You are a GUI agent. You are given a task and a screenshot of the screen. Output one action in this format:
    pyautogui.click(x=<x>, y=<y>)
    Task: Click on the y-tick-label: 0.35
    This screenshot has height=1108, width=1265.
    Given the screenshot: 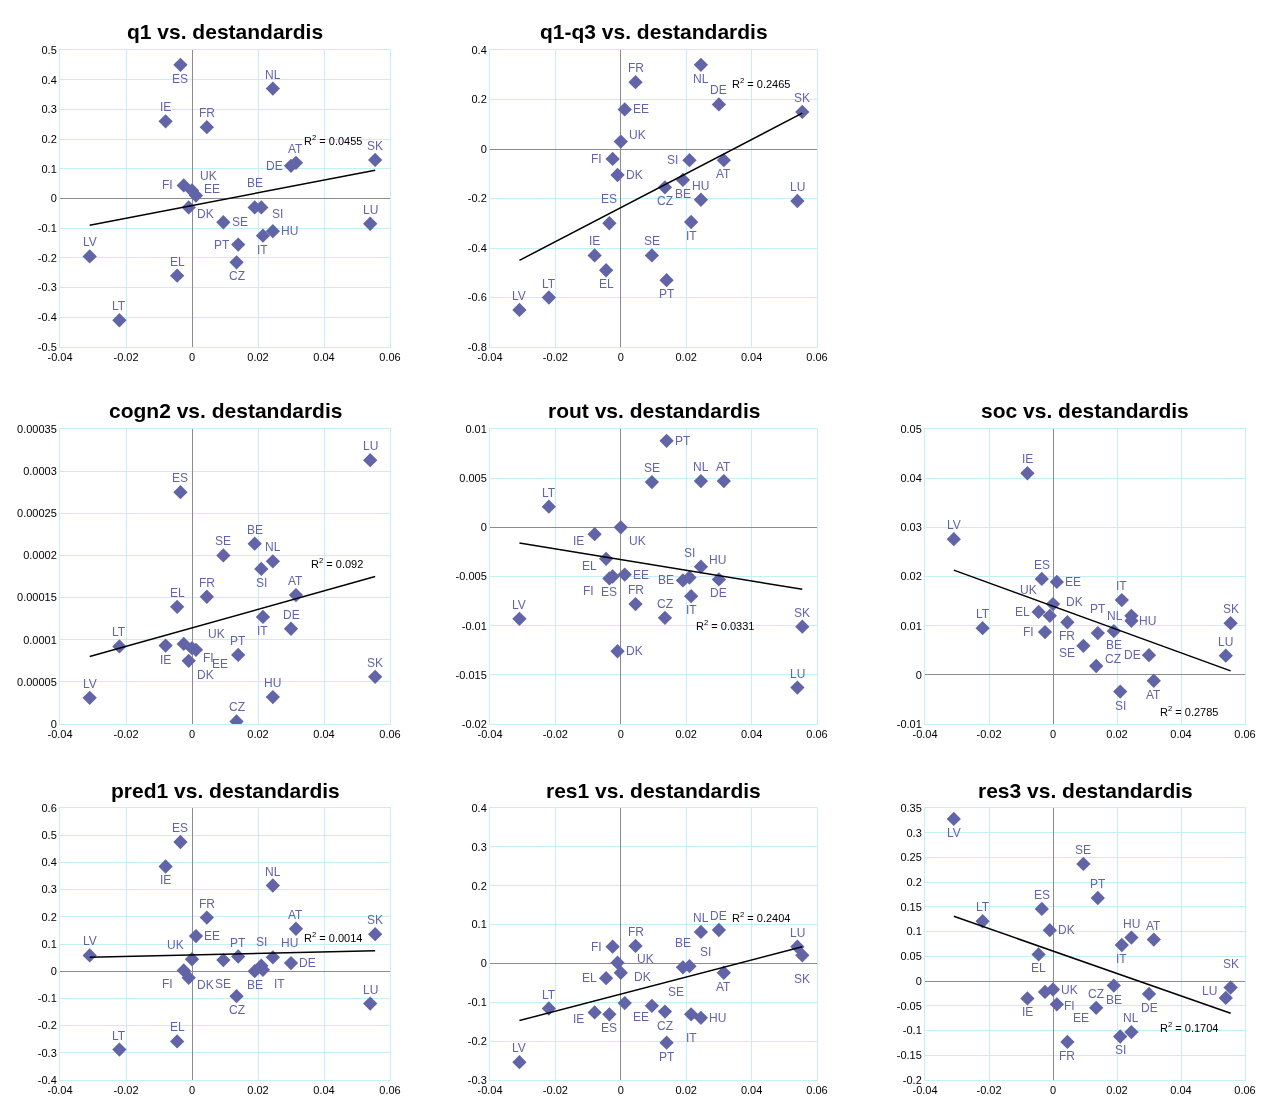 What is the action you would take?
    pyautogui.click(x=911, y=807)
    